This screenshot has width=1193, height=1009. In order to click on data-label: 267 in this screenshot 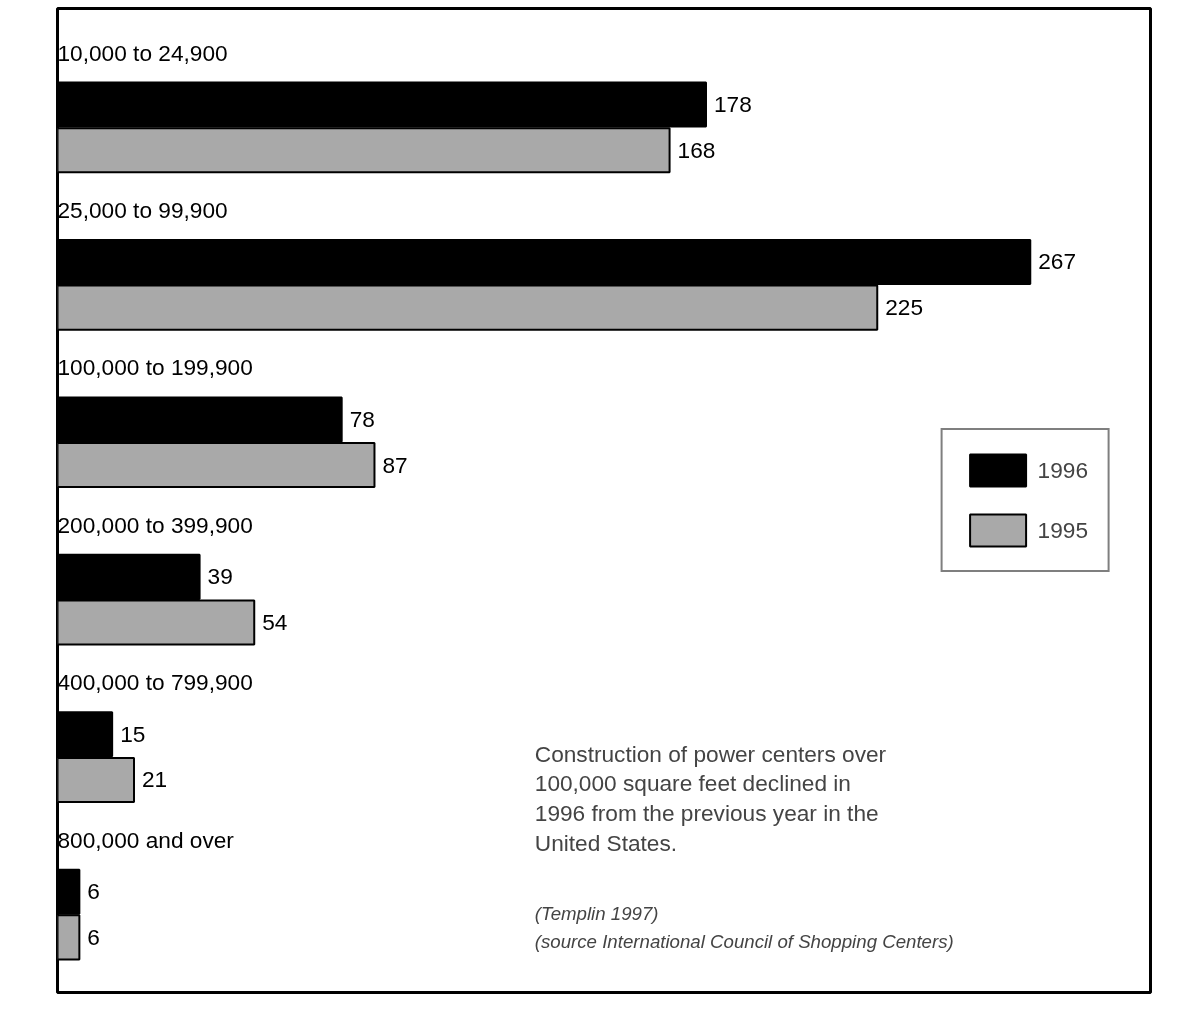, I will do `click(1057, 261)`.